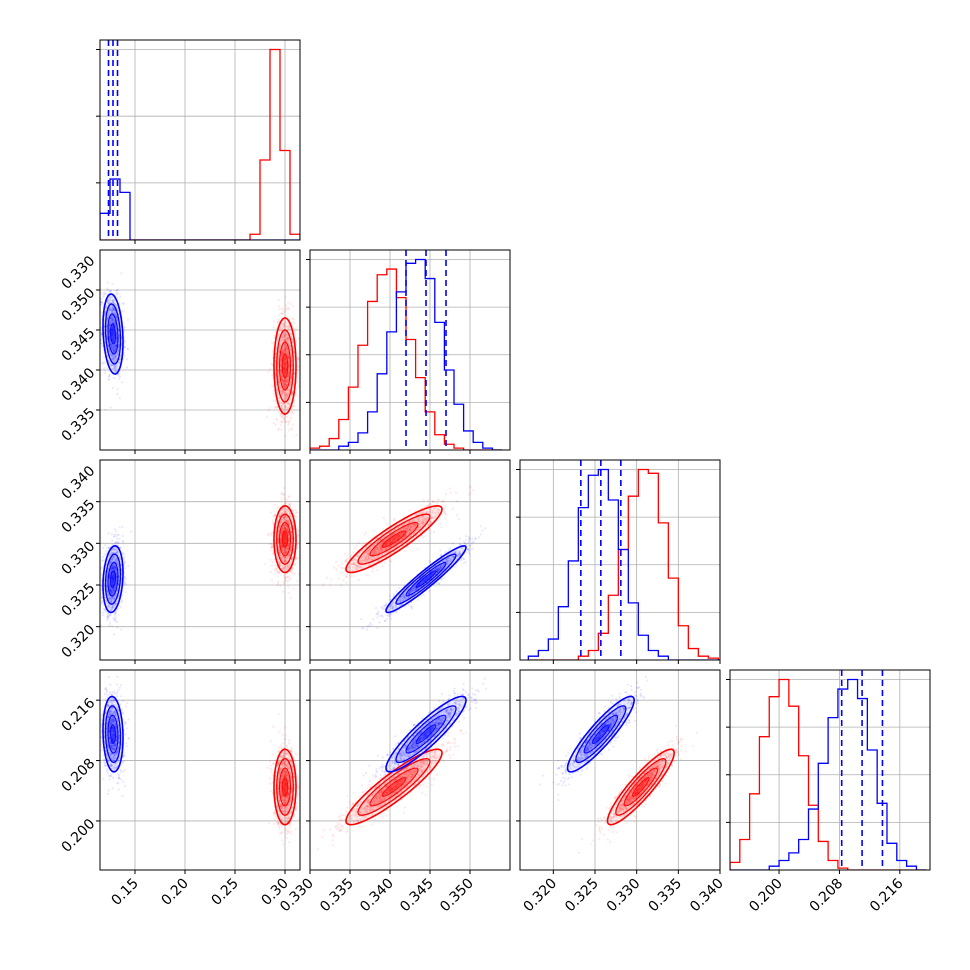 This screenshot has width=970, height=970. What do you see at coordinates (285, 366) in the screenshot?
I see `contour-red` at bounding box center [285, 366].